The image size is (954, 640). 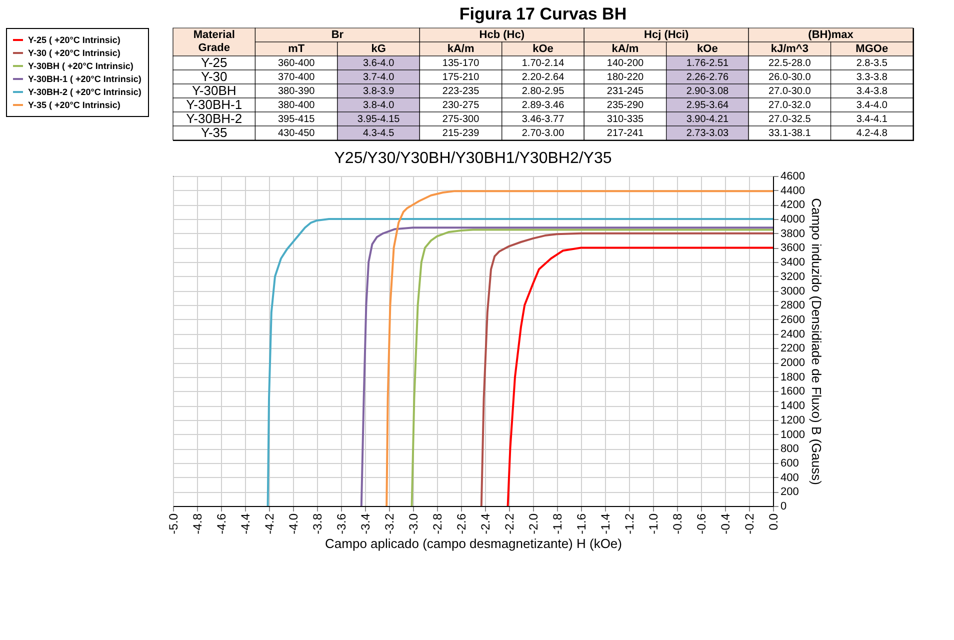 What do you see at coordinates (461, 523) in the screenshot?
I see `x-tick-label: -2.6` at bounding box center [461, 523].